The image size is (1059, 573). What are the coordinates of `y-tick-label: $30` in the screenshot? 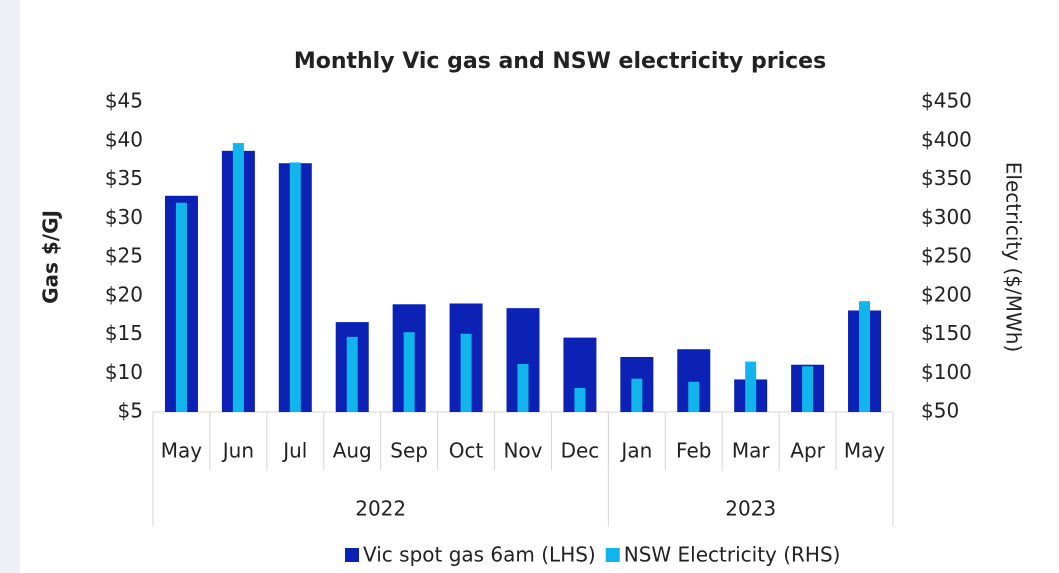 It's located at (124, 217).